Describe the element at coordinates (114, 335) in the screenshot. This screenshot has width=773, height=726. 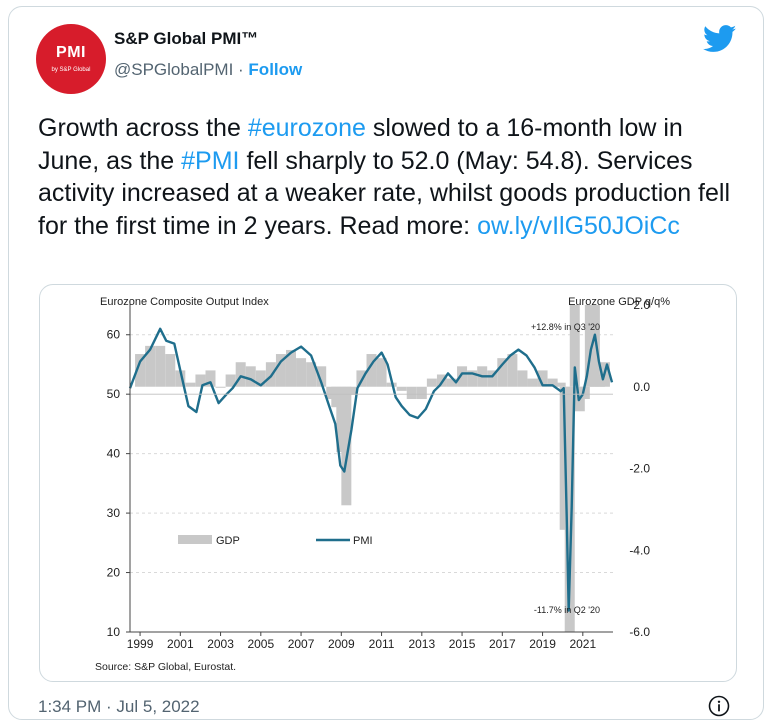
I see `y-tick-left-label: 60` at that location.